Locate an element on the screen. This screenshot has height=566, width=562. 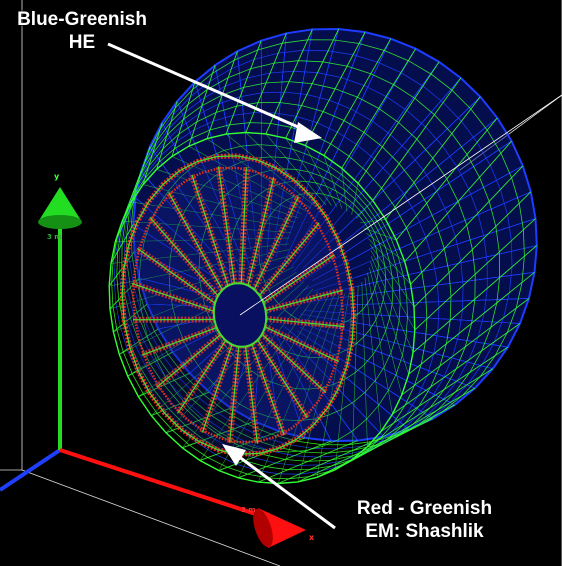
x-axis-scale-label: 3 m is located at coordinates (248, 510).